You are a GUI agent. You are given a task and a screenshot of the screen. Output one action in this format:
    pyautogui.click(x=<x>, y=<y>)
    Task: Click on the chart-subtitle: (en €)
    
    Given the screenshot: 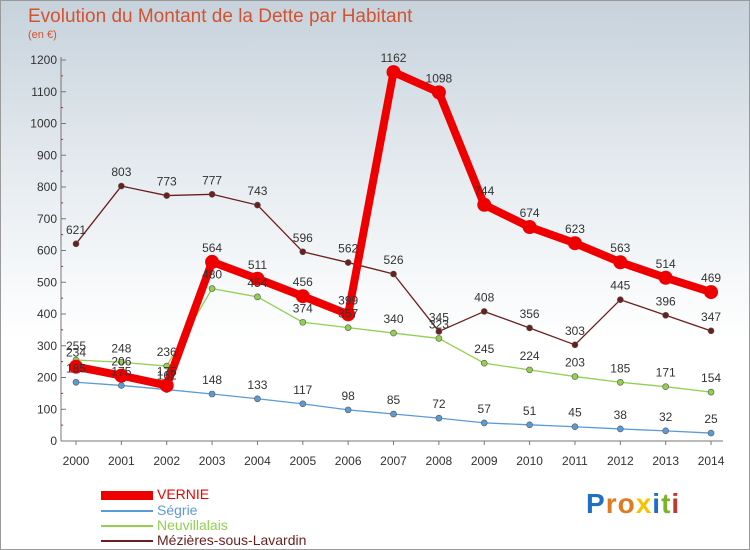 What is the action you would take?
    pyautogui.click(x=42, y=35)
    